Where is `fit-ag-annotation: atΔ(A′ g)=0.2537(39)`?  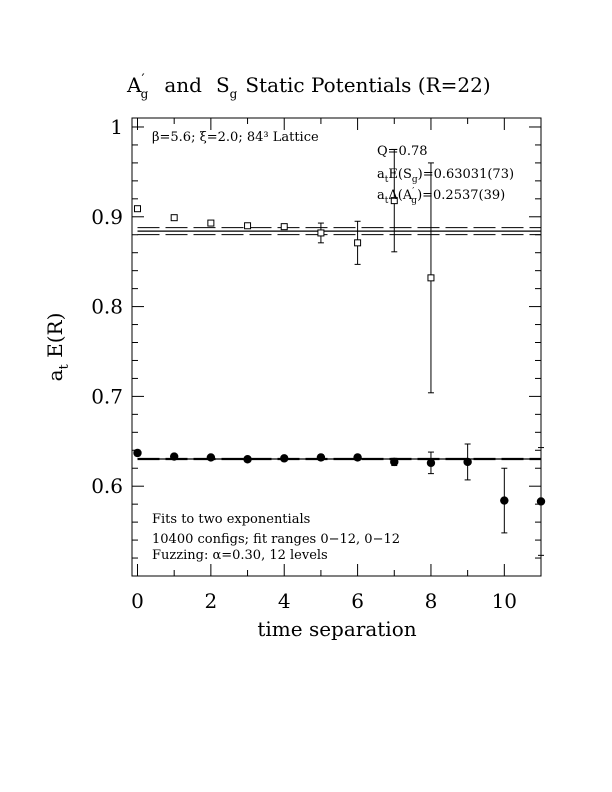 fit-ag-annotation: atΔ(A′ g)=0.2537(39) is located at coordinates (441, 196).